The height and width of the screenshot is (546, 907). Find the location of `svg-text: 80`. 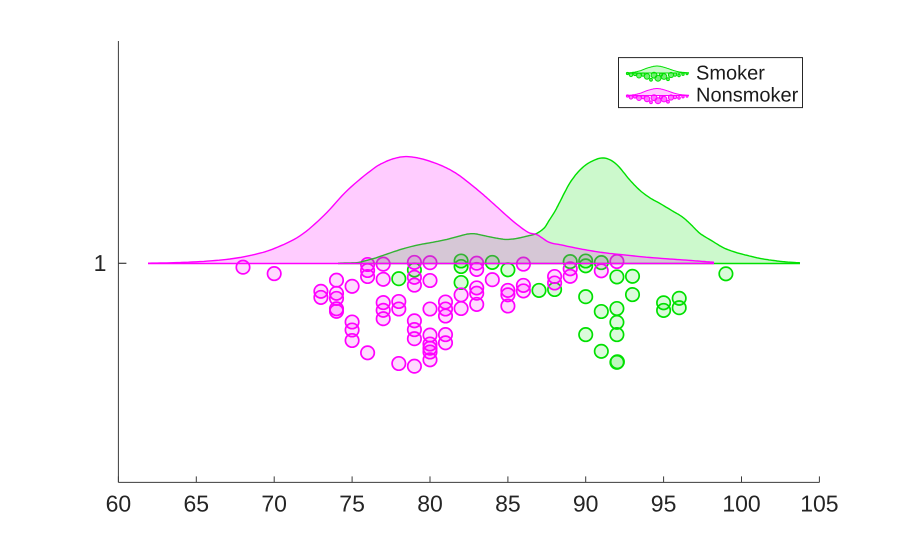

svg-text: 80 is located at coordinates (430, 503).